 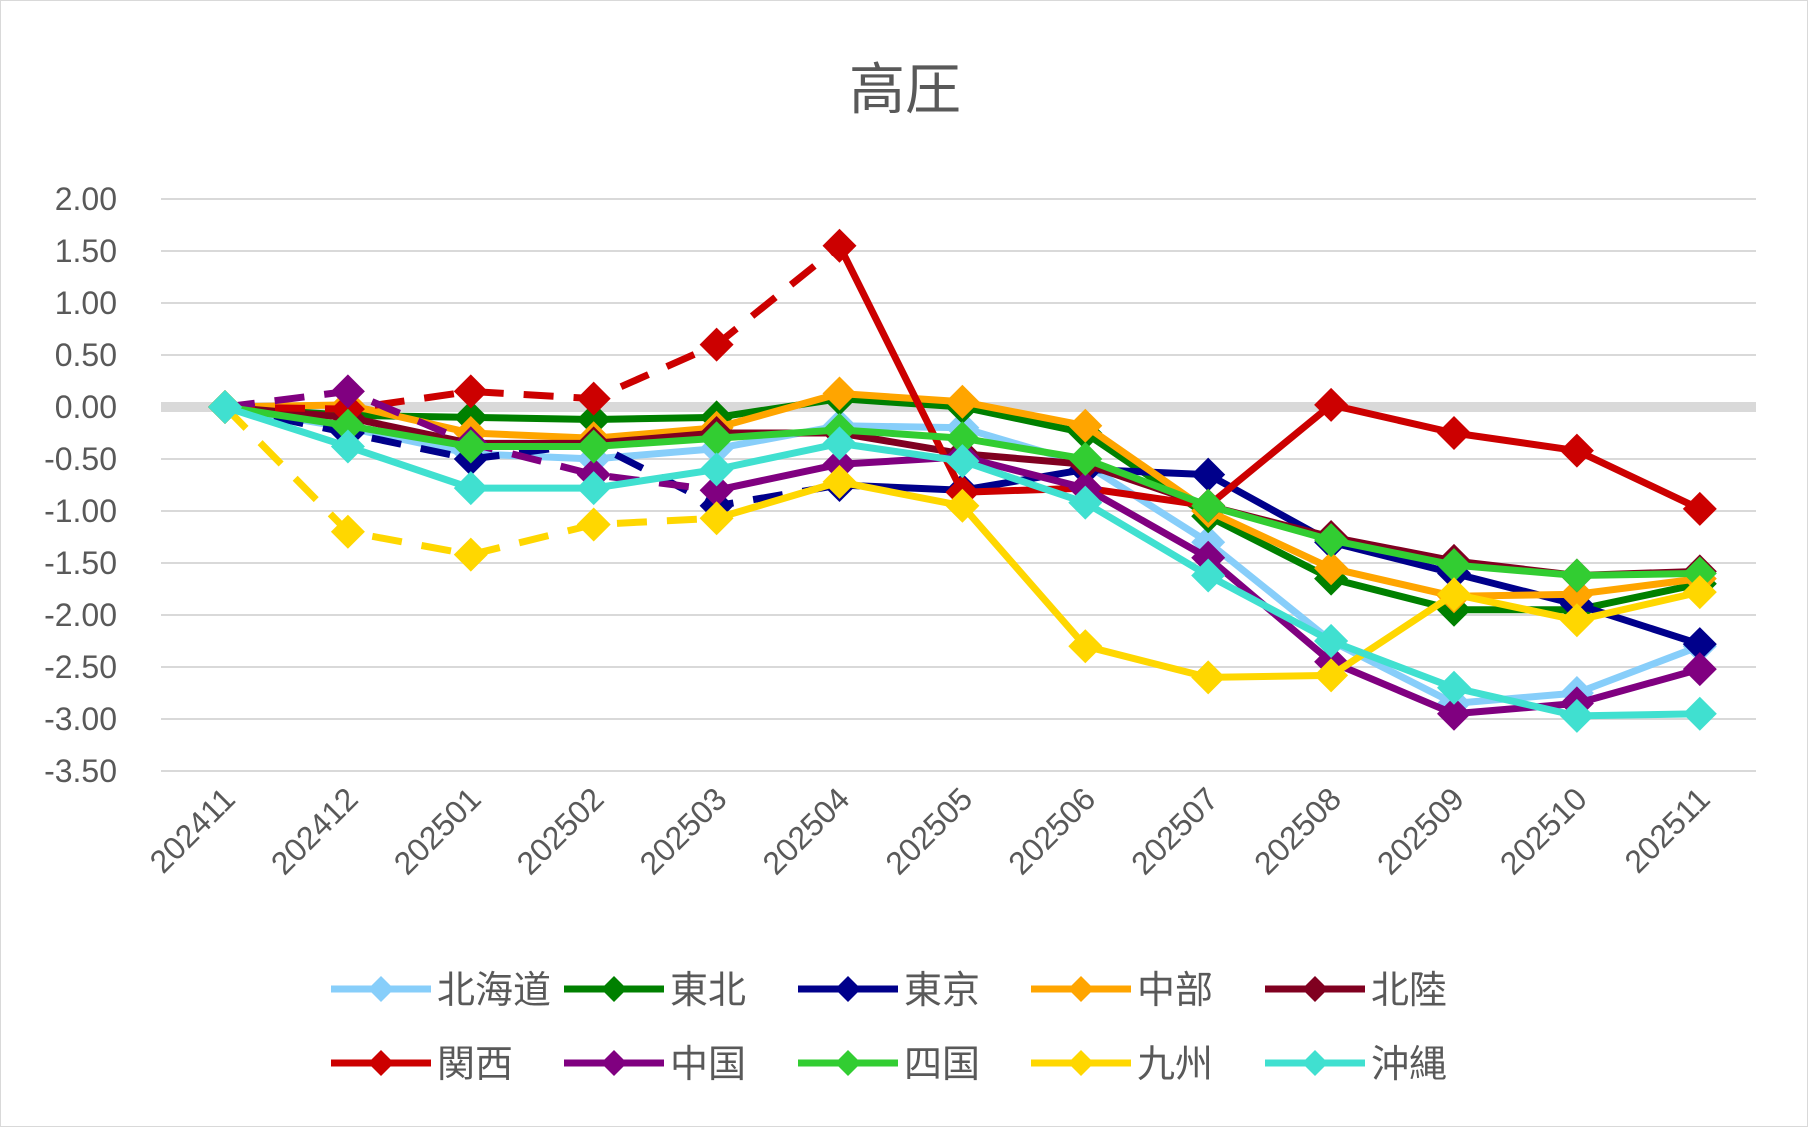 I want to click on y-tick-label: -3.00, so click(x=80, y=719).